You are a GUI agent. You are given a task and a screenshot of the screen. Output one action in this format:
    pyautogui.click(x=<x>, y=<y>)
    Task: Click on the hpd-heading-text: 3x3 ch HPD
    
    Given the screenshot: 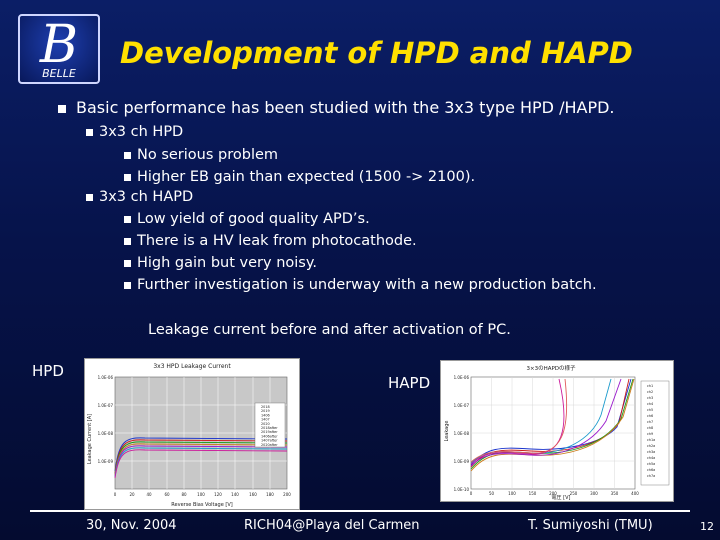 What is the action you would take?
    pyautogui.click(x=141, y=132)
    